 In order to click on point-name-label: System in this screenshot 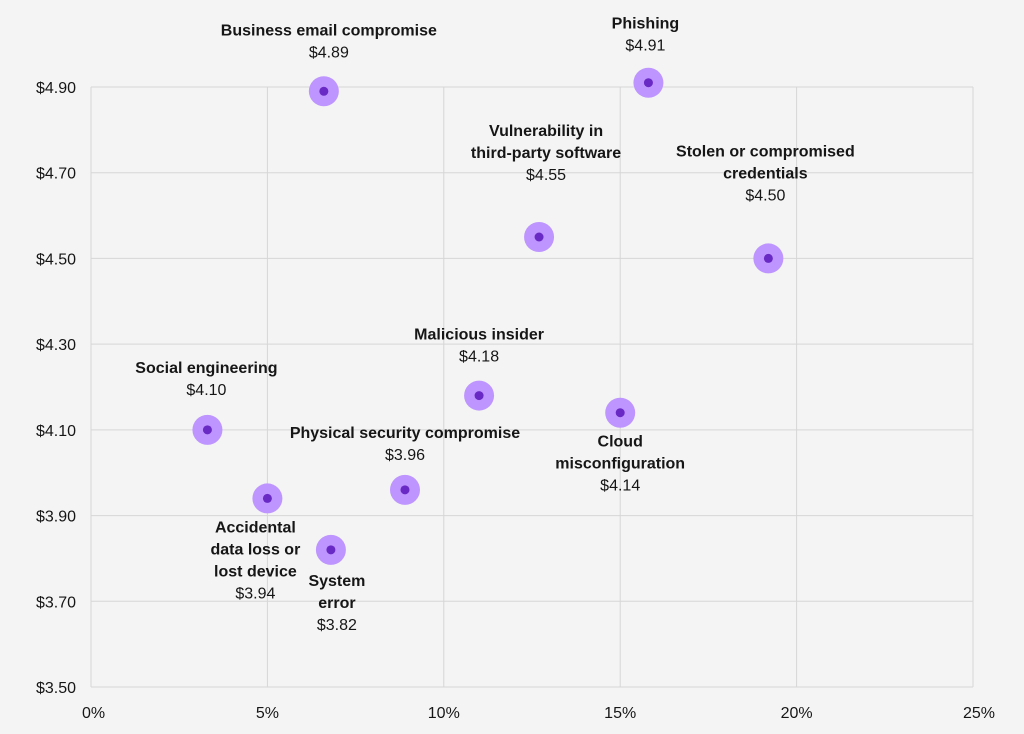, I will do `click(336, 581)`.